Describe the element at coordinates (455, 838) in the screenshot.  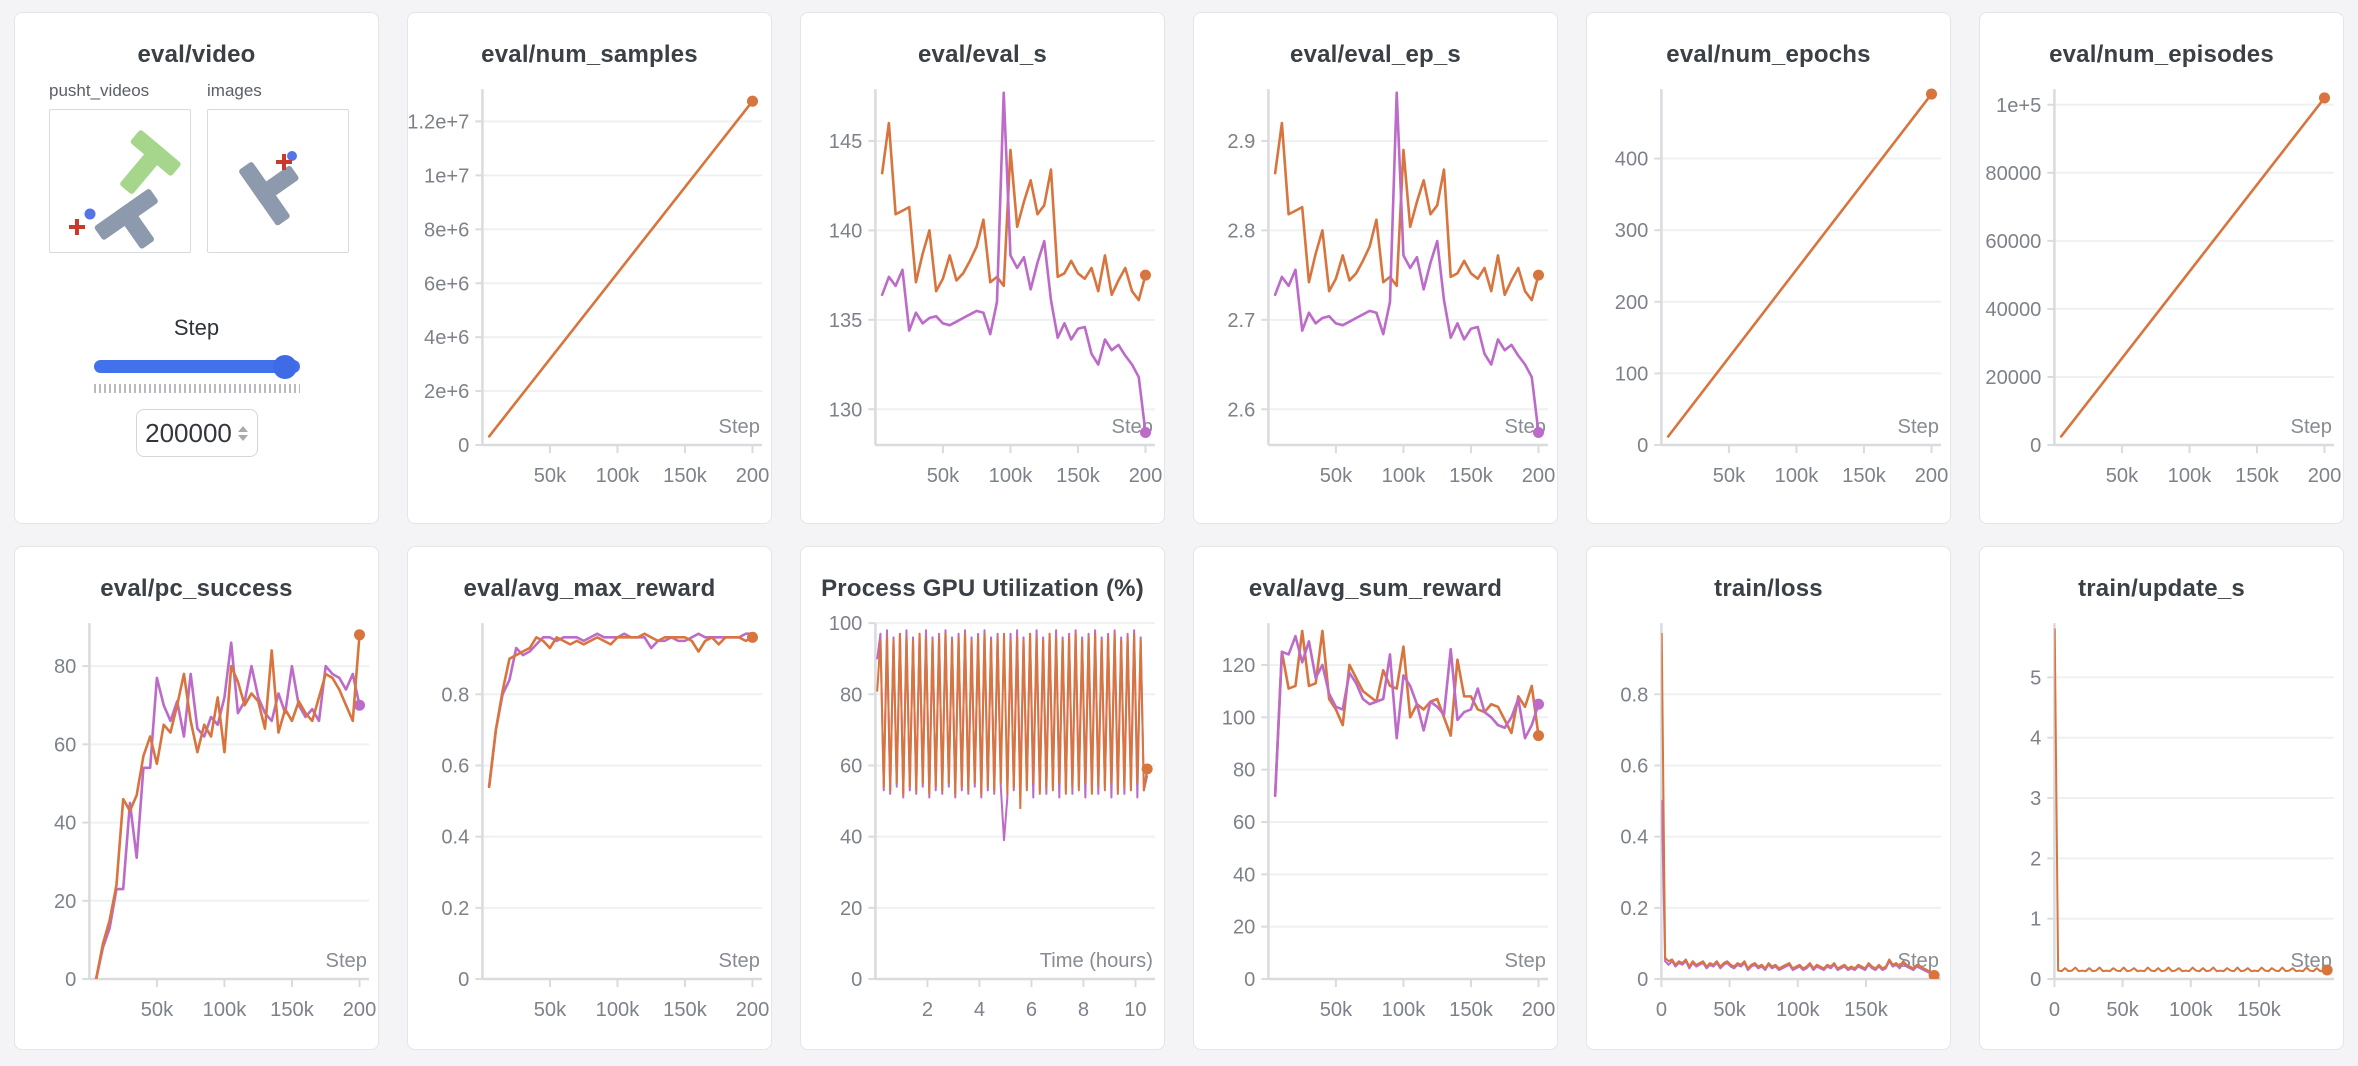
I see `svg-text: 0.4` at that location.